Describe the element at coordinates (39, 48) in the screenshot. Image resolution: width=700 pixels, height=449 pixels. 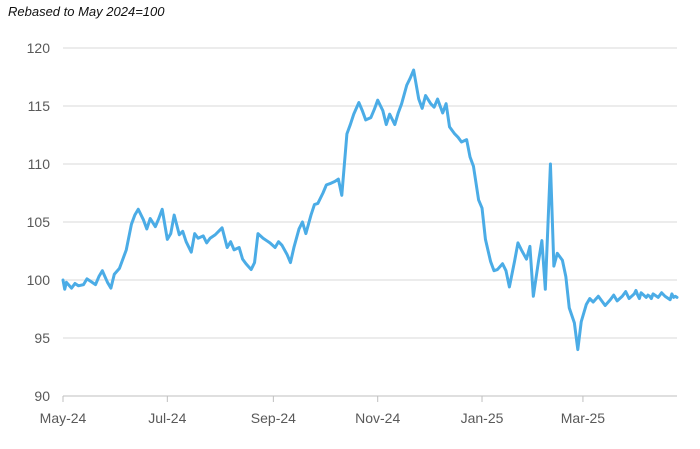
I see `y-tick-label: 120` at that location.